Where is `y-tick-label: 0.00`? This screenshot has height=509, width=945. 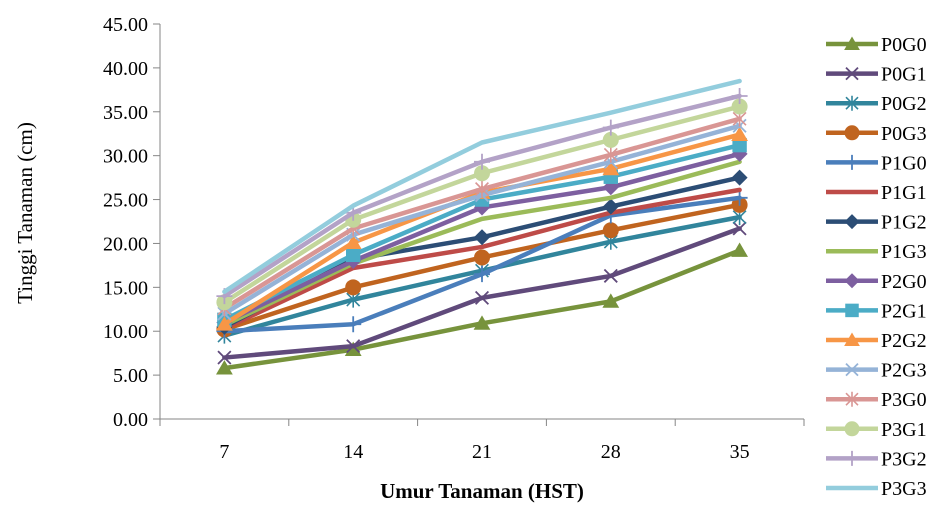
y-tick-label: 0.00 is located at coordinates (130, 420).